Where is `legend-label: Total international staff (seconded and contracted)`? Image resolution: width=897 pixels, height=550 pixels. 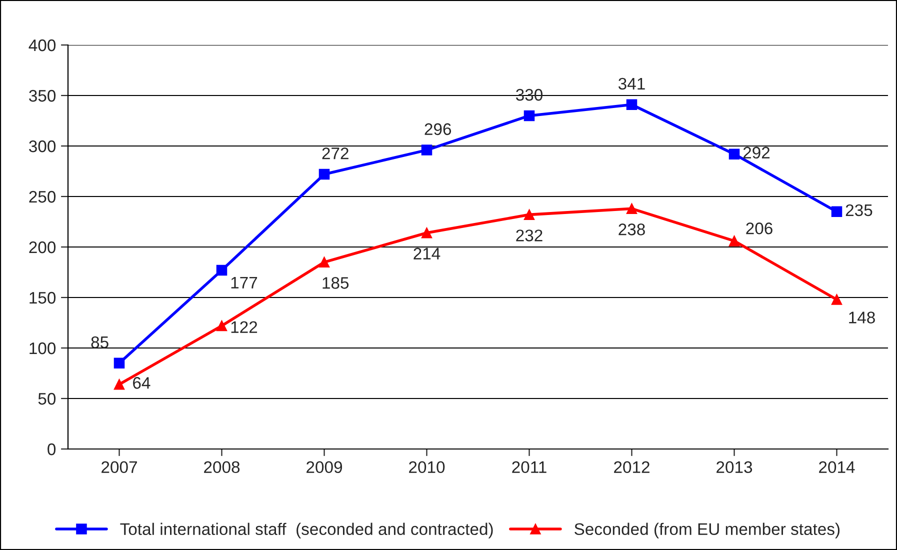 legend-label: Total international staff (seconded and contracted) is located at coordinates (306, 530).